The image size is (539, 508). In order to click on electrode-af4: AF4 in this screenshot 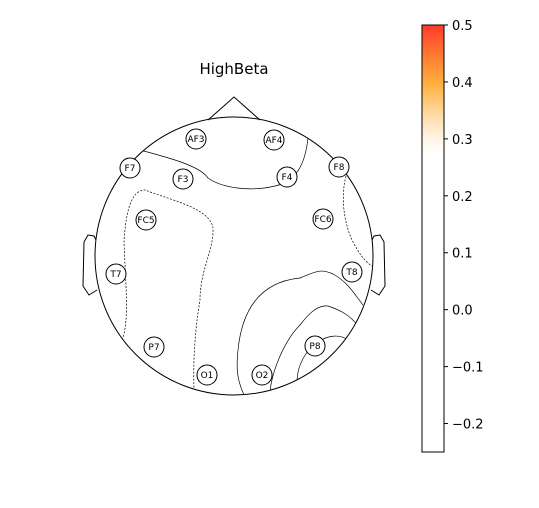, I will do `click(274, 140)`.